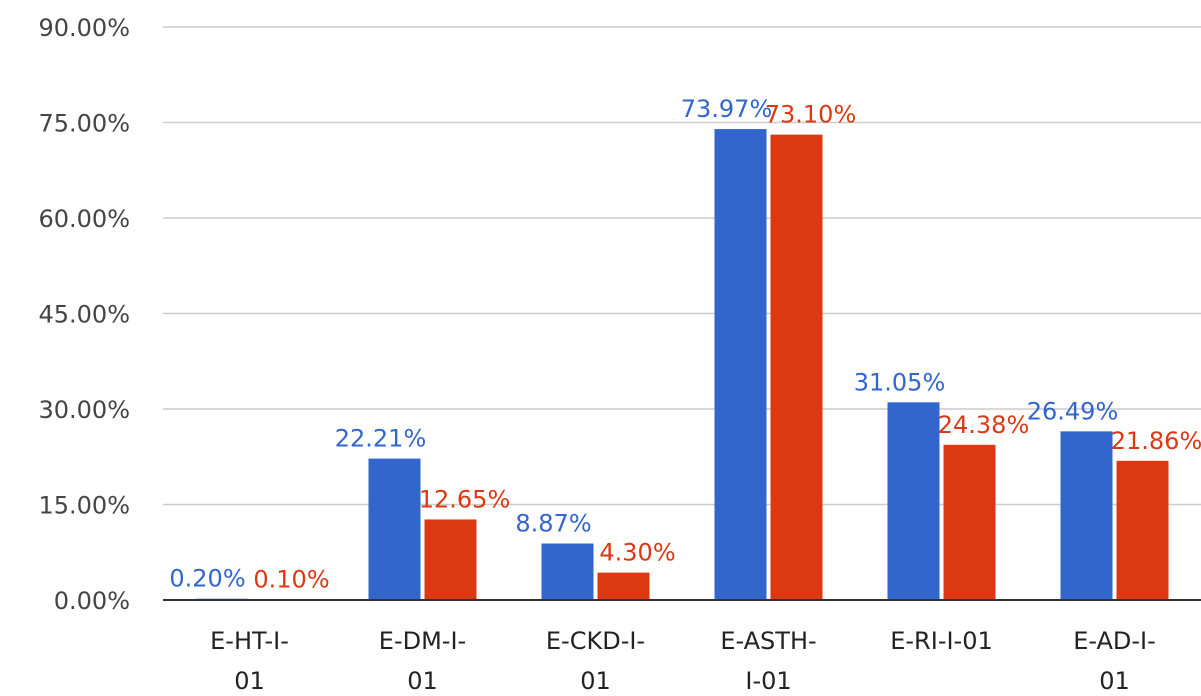 The width and height of the screenshot is (1201, 696). I want to click on y-tick-label: 0.00%, so click(92, 601).